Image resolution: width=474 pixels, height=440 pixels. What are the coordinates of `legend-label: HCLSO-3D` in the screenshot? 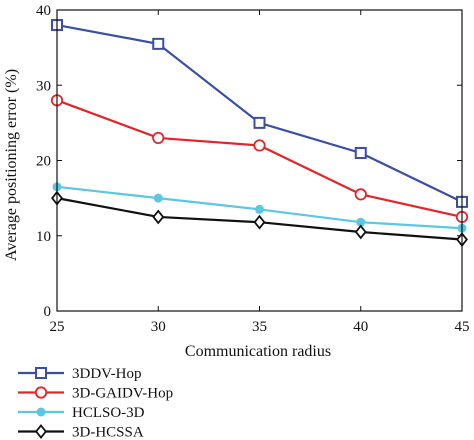 It's located at (108, 413).